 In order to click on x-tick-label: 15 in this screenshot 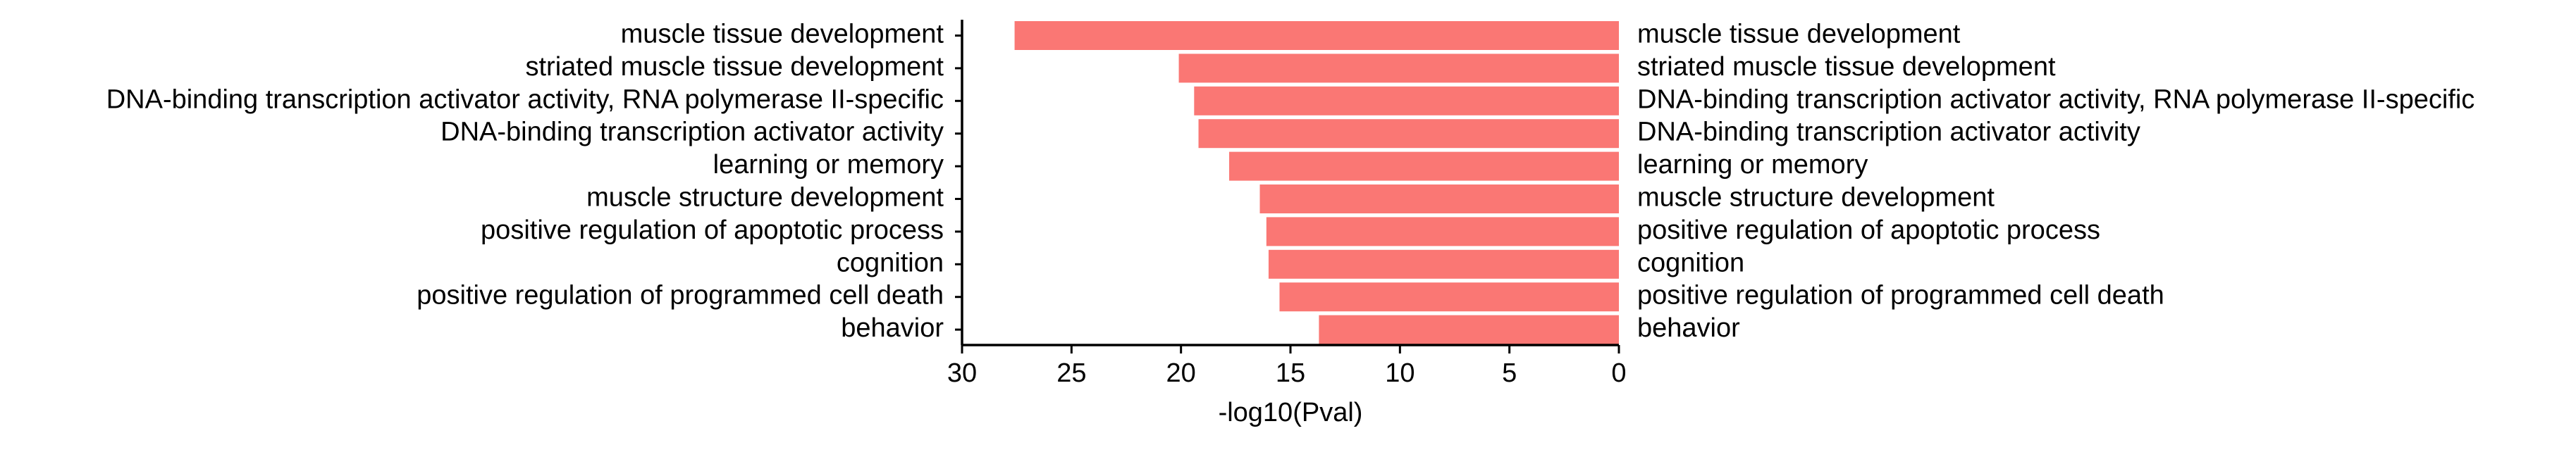, I will do `click(1291, 373)`.